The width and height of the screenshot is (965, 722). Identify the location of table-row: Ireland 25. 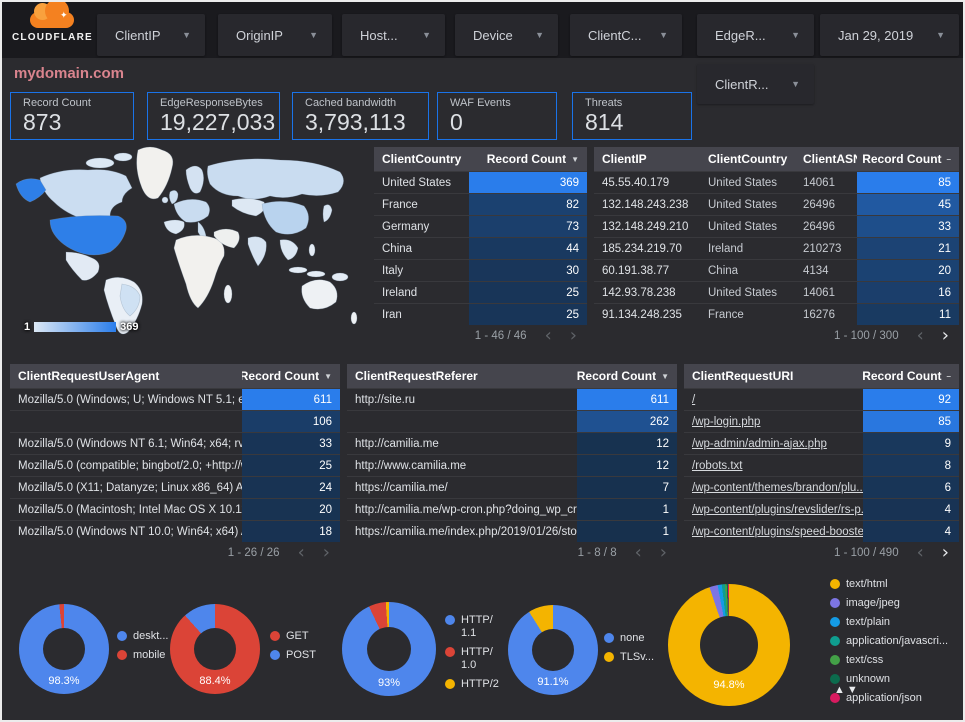
(480, 292).